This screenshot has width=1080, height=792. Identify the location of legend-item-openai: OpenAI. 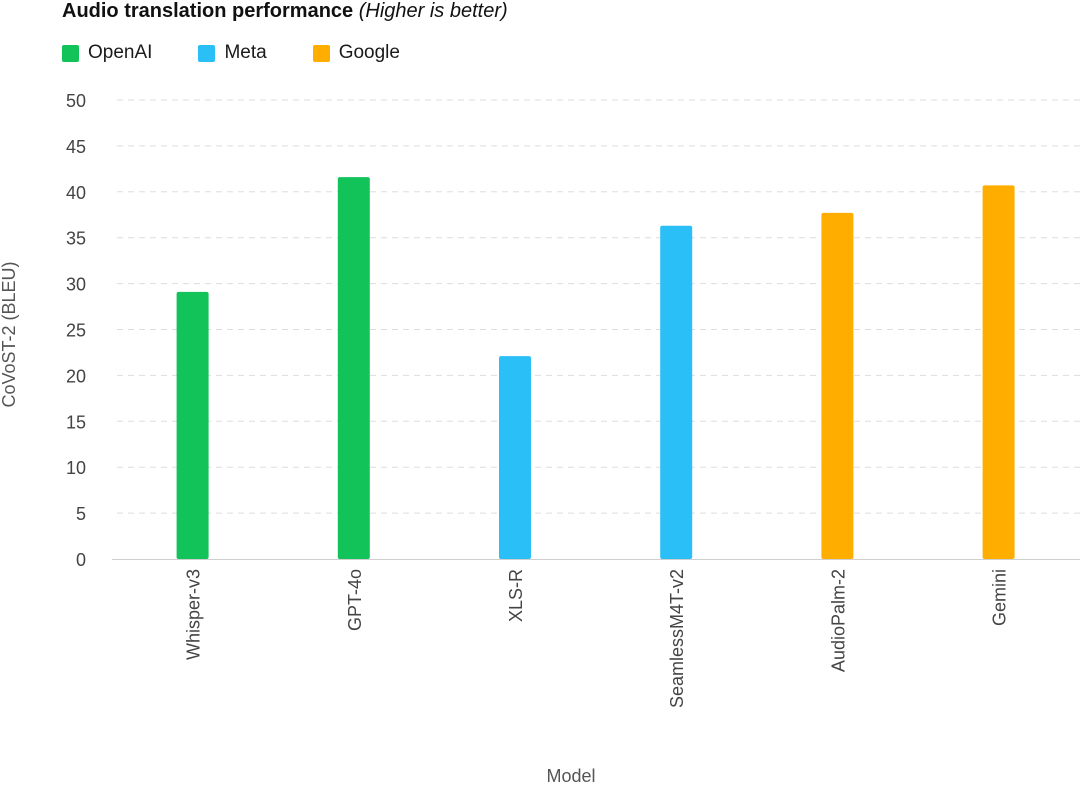
(107, 53).